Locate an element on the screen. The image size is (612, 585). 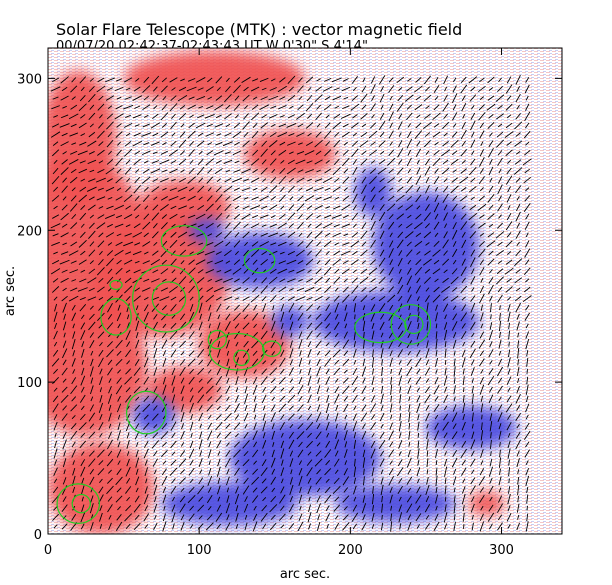
field-vector-2064 is located at coordinates (500, 180).